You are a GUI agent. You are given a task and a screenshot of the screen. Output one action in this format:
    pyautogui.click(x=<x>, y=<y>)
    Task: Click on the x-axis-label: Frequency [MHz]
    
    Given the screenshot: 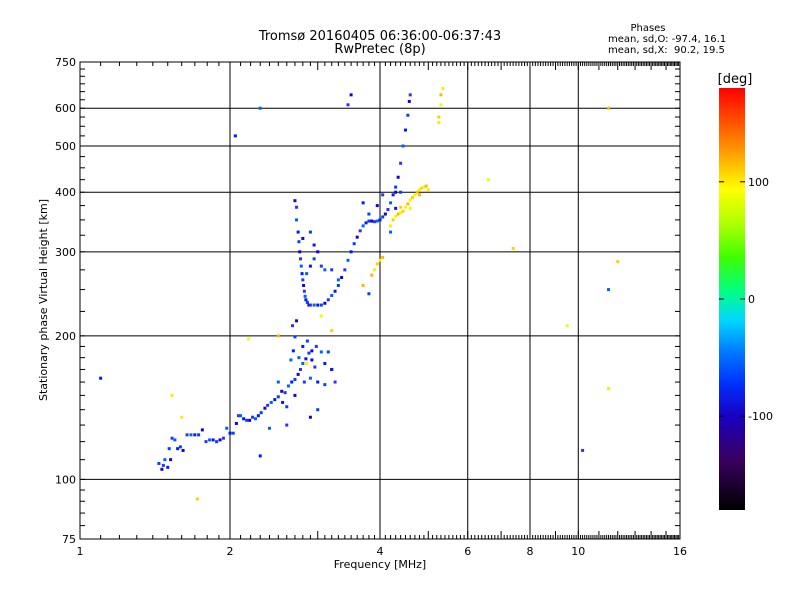 What is the action you would take?
    pyautogui.click(x=380, y=564)
    